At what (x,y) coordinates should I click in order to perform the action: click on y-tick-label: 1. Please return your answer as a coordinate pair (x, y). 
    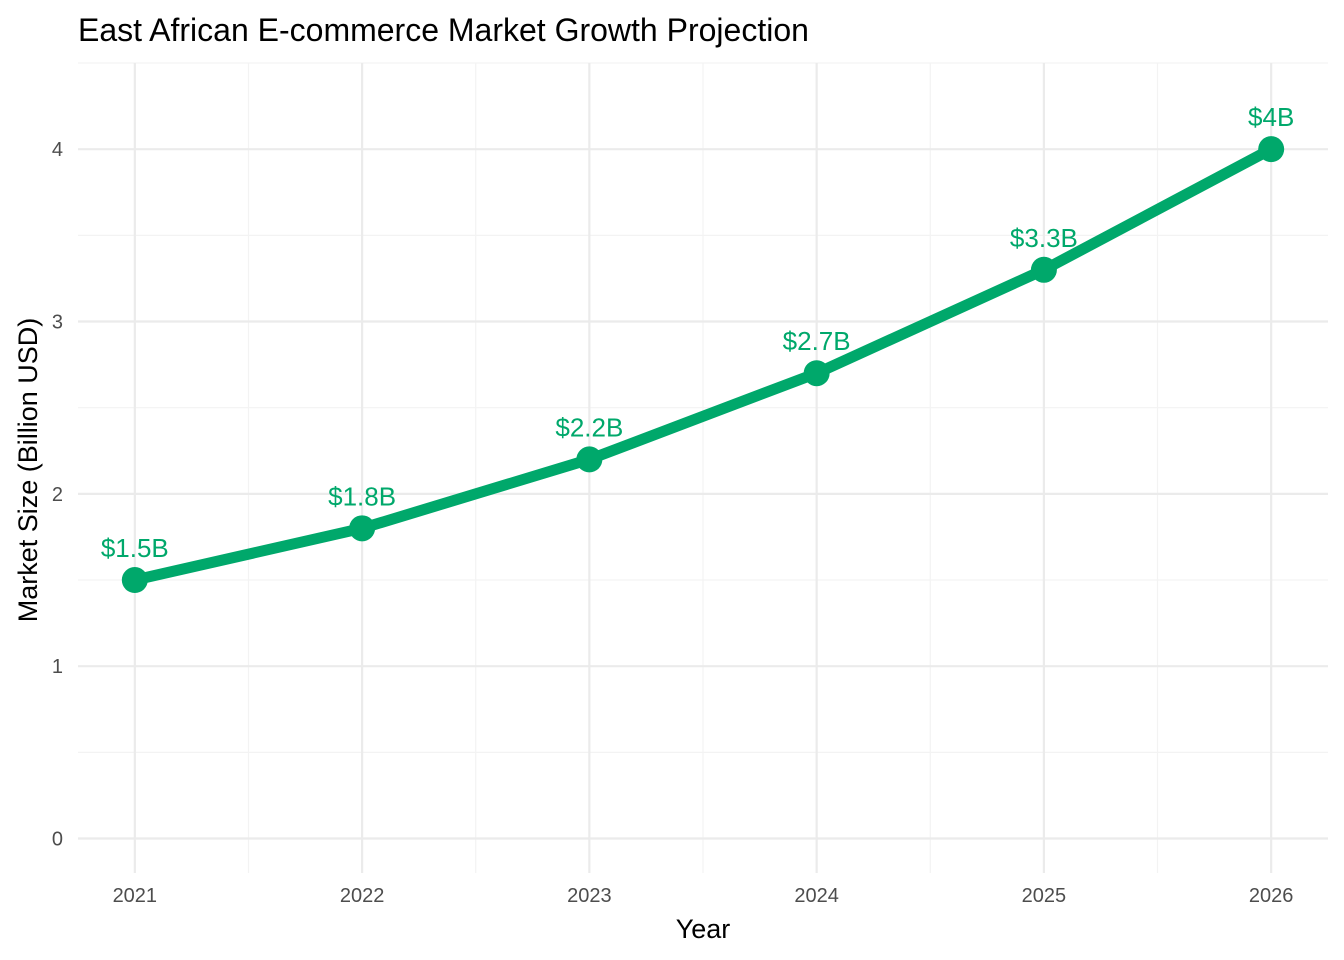
    Looking at the image, I should click on (57, 667).